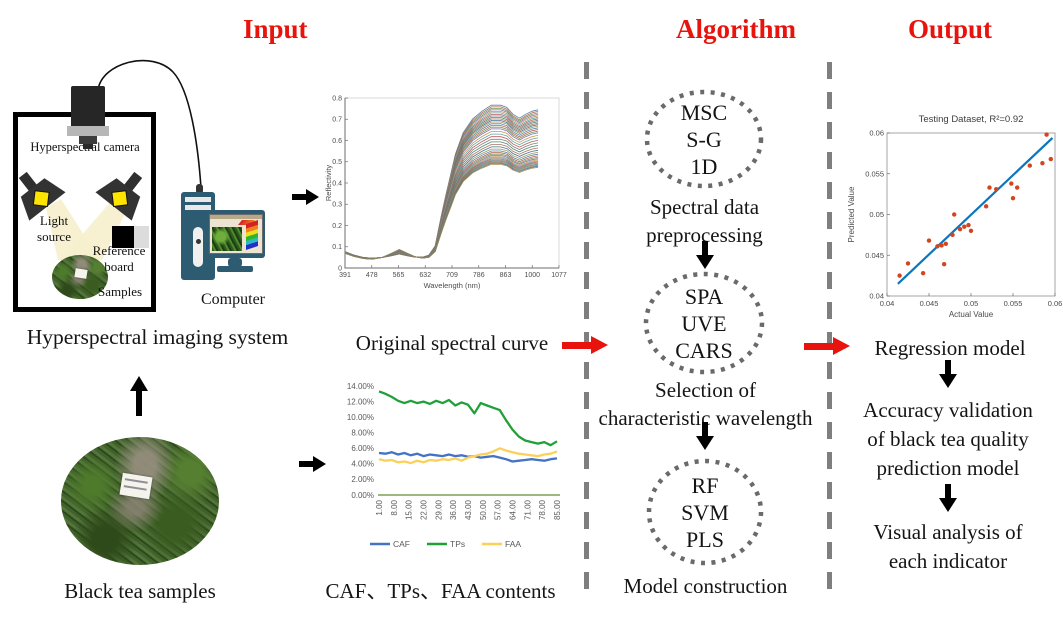 Image resolution: width=1063 pixels, height=618 pixels. Describe the element at coordinates (83, 215) in the screenshot. I see `imaging-system-graphics` at that location.